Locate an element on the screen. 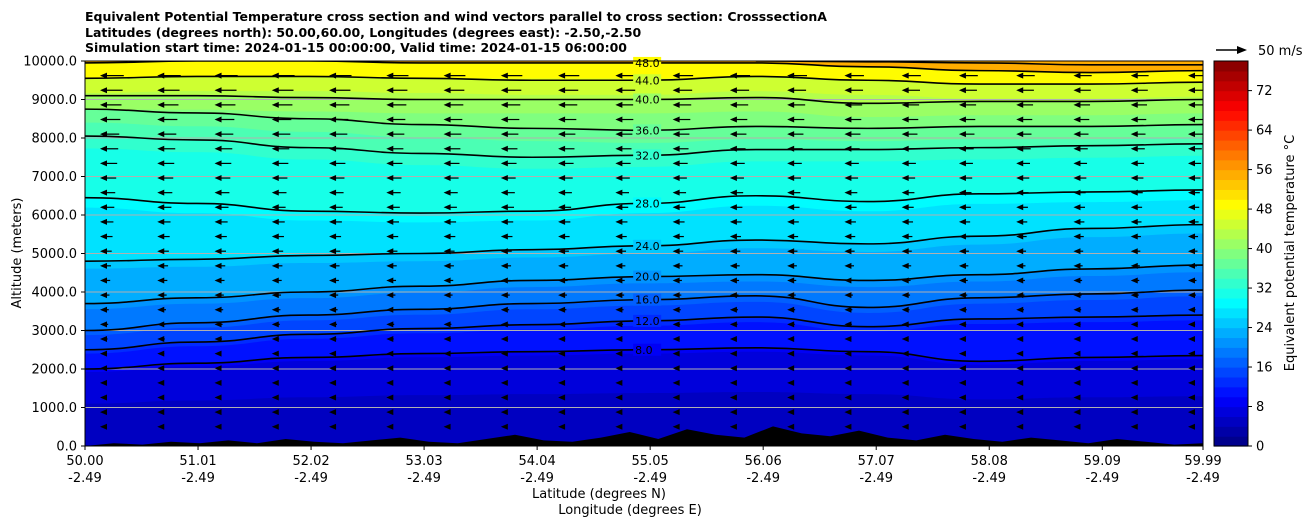 The height and width of the screenshot is (526, 1308). x-tick-label-lat: 53.03 is located at coordinates (423, 461).